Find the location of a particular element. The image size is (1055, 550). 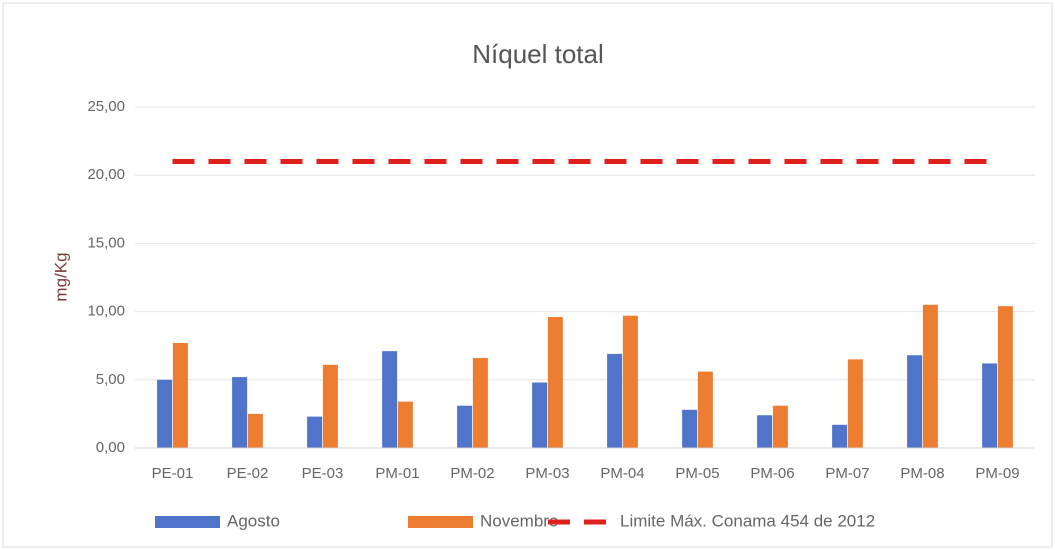

x-tick-label: PM-07 is located at coordinates (847, 473).